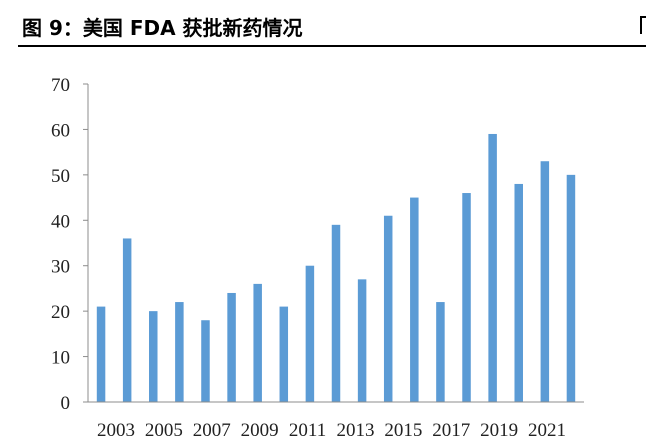 This screenshot has width=646, height=440. Describe the element at coordinates (60, 267) in the screenshot. I see `y-tick-label-30: 30` at that location.